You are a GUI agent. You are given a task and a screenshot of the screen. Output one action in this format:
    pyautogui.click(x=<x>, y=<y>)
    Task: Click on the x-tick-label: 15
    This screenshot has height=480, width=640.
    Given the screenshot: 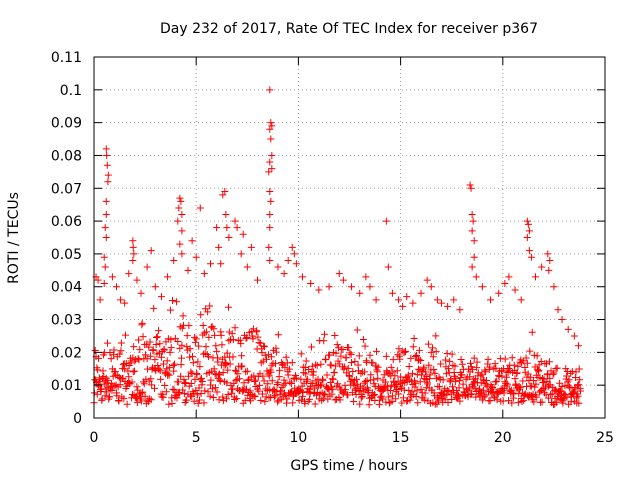 What is the action you would take?
    pyautogui.click(x=401, y=438)
    